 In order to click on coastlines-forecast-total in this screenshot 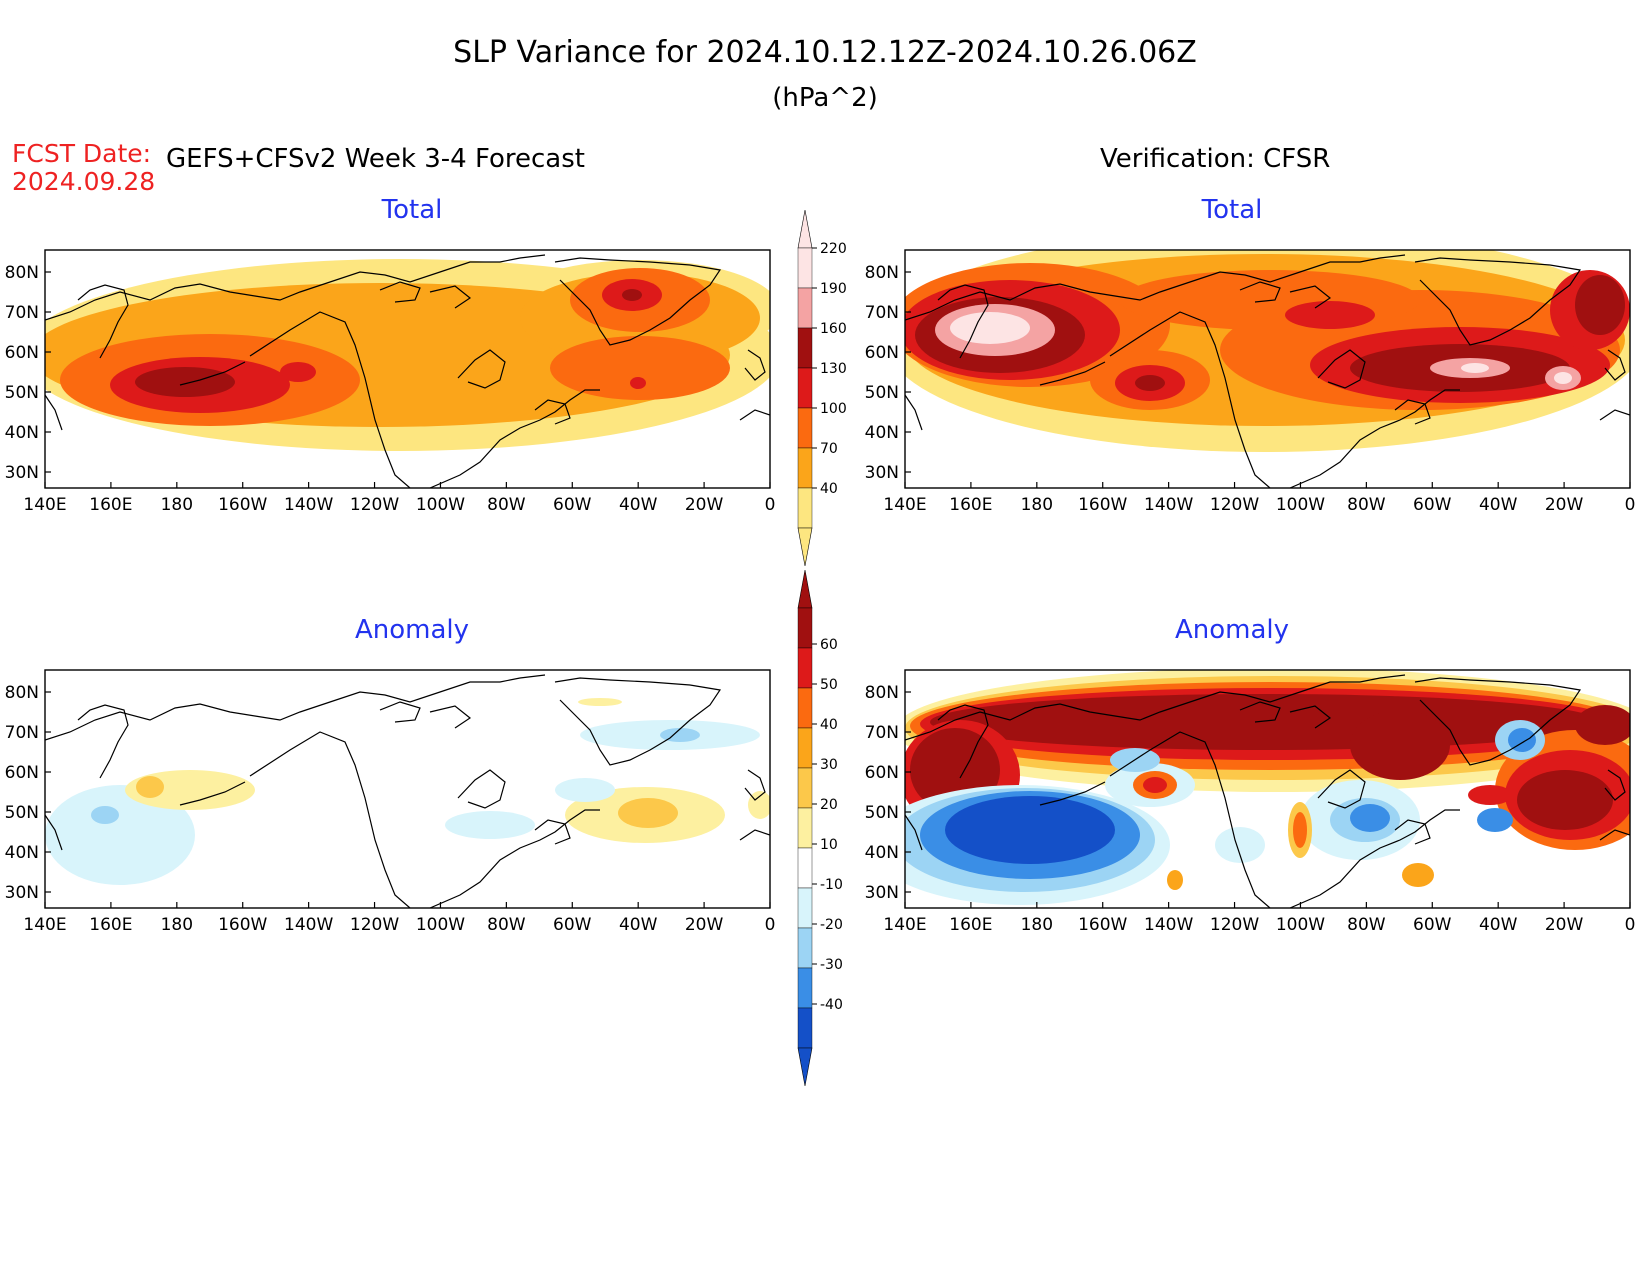, I will do `click(407, 371)`.